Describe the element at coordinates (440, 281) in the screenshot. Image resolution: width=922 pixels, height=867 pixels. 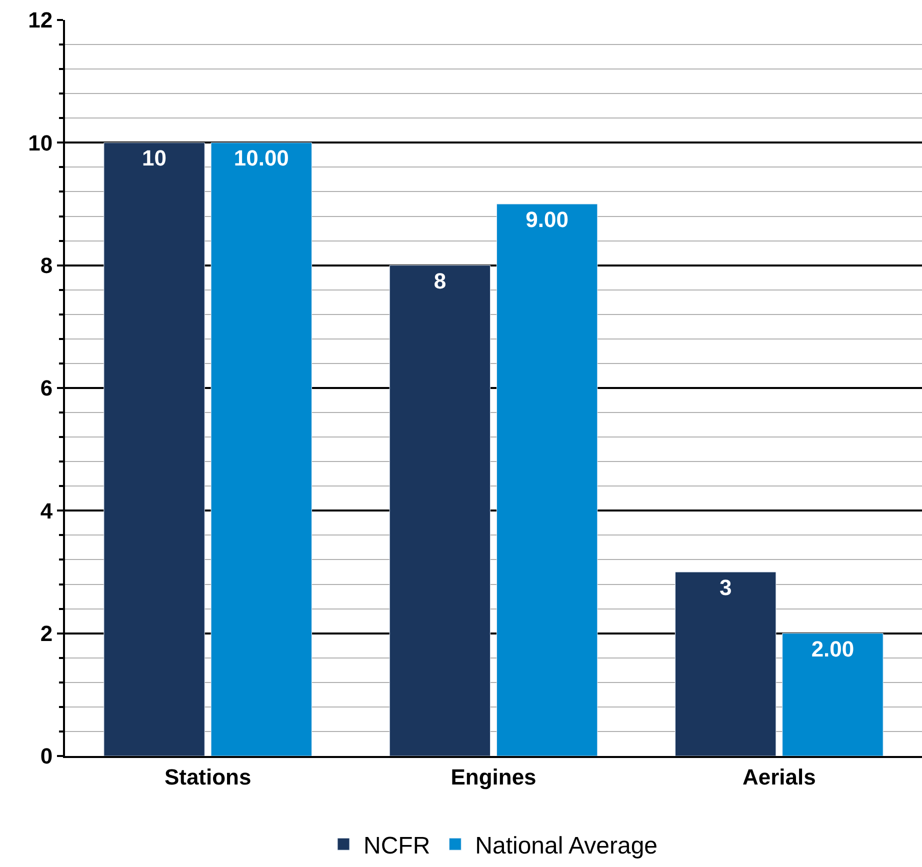
I see `data-label: 8` at that location.